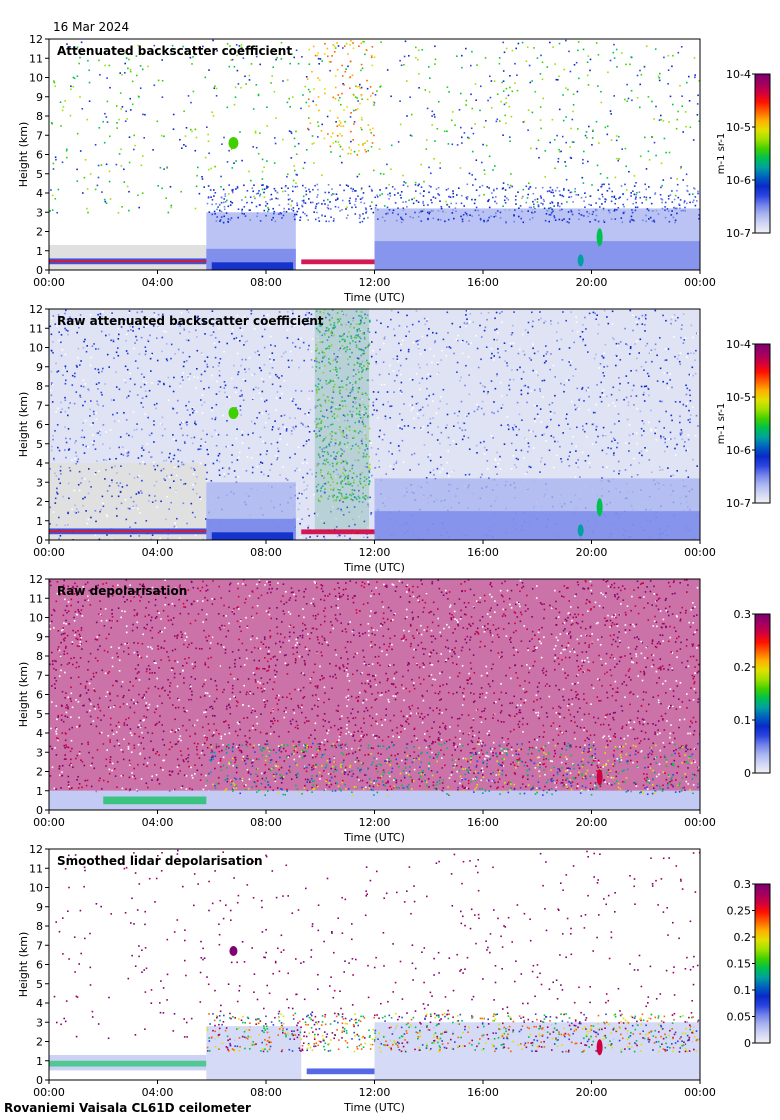  Describe the element at coordinates (190, 321) in the screenshot. I see `panel-title: Raw attenuated backscatter coefficient` at that location.